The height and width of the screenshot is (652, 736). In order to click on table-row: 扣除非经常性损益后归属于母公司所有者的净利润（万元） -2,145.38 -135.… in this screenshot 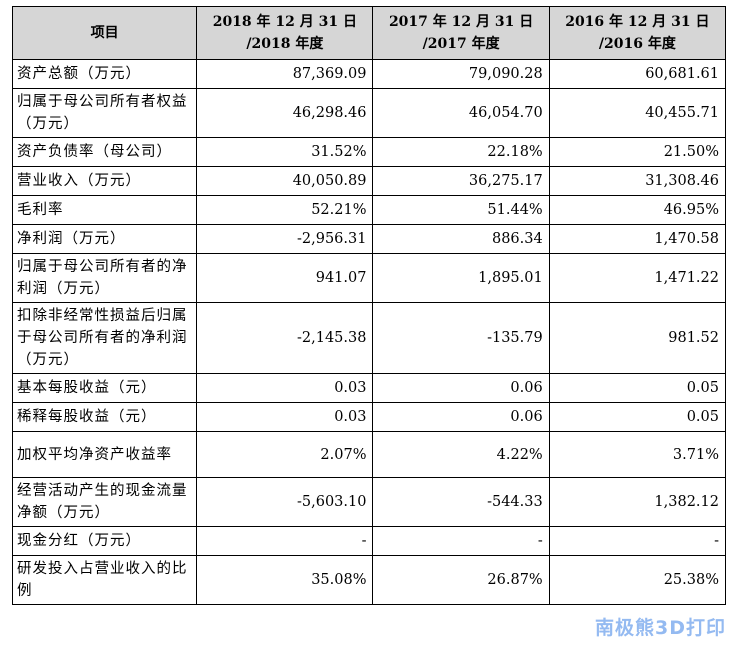, I will do `click(369, 338)`.